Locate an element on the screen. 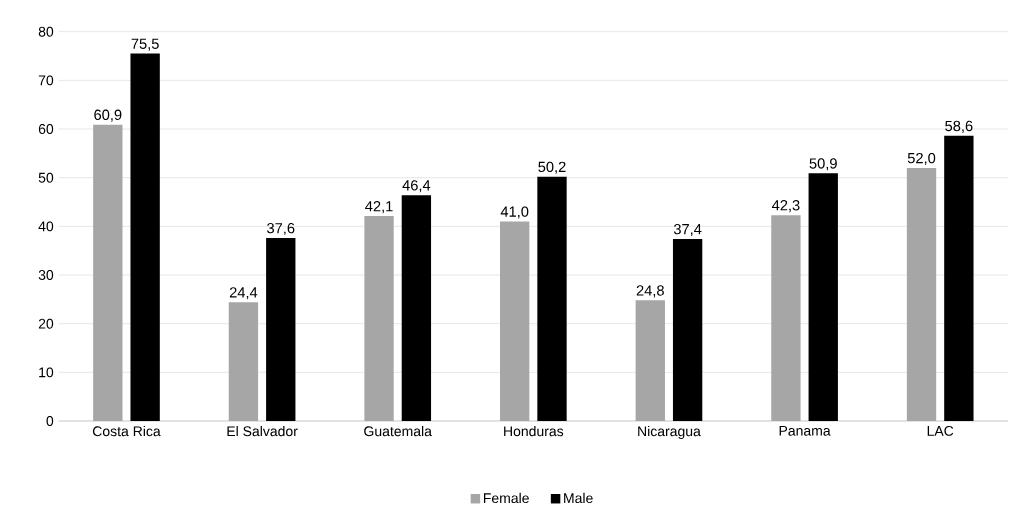 This screenshot has width=1014, height=525. x-tick-label: LAC is located at coordinates (940, 430).